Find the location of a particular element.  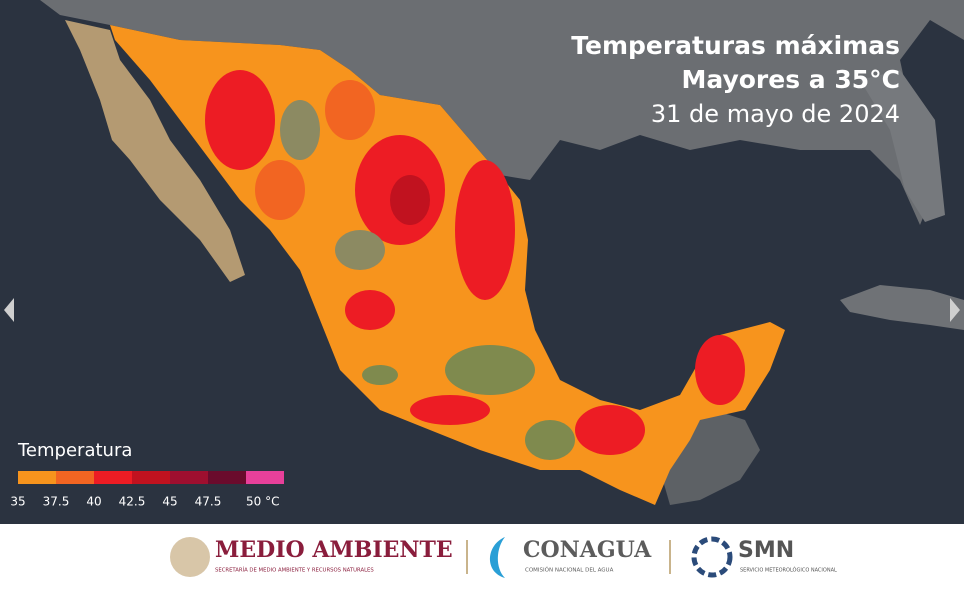

semarnat-seal is located at coordinates (190, 557).